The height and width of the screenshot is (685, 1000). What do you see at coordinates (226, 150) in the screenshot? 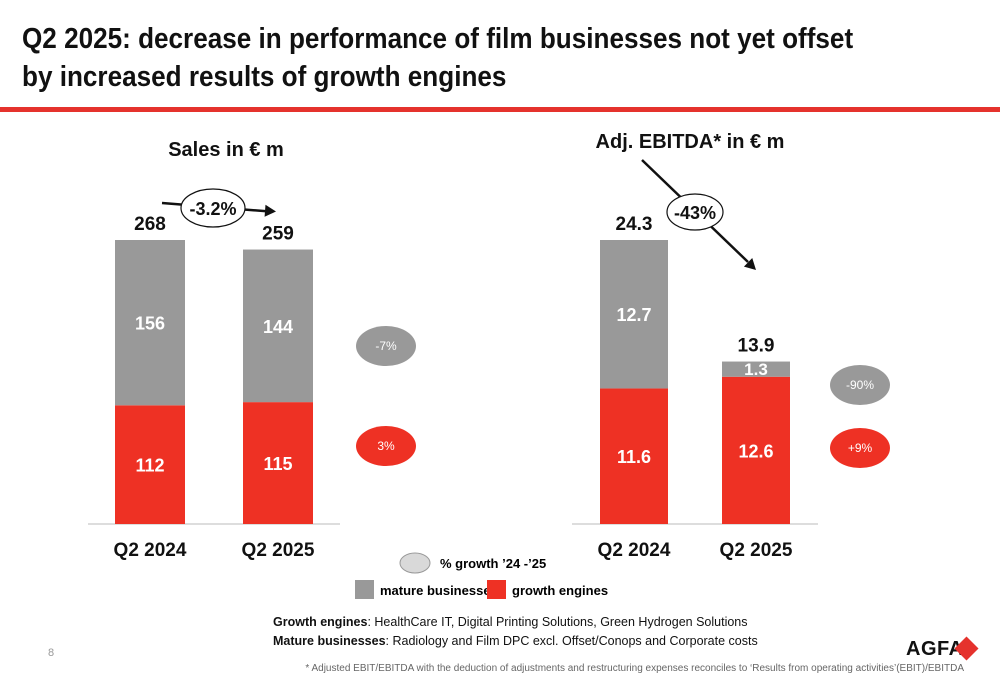
I see `chart-title: Sales in € m` at bounding box center [226, 150].